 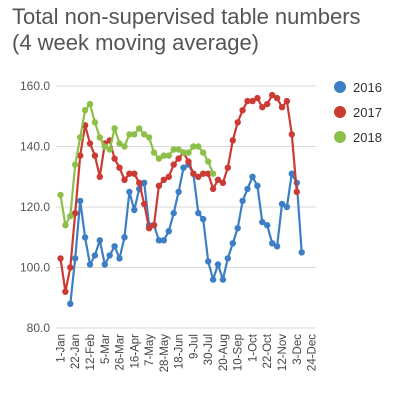 I want to click on y-tick-label: 100.0, so click(x=35, y=268).